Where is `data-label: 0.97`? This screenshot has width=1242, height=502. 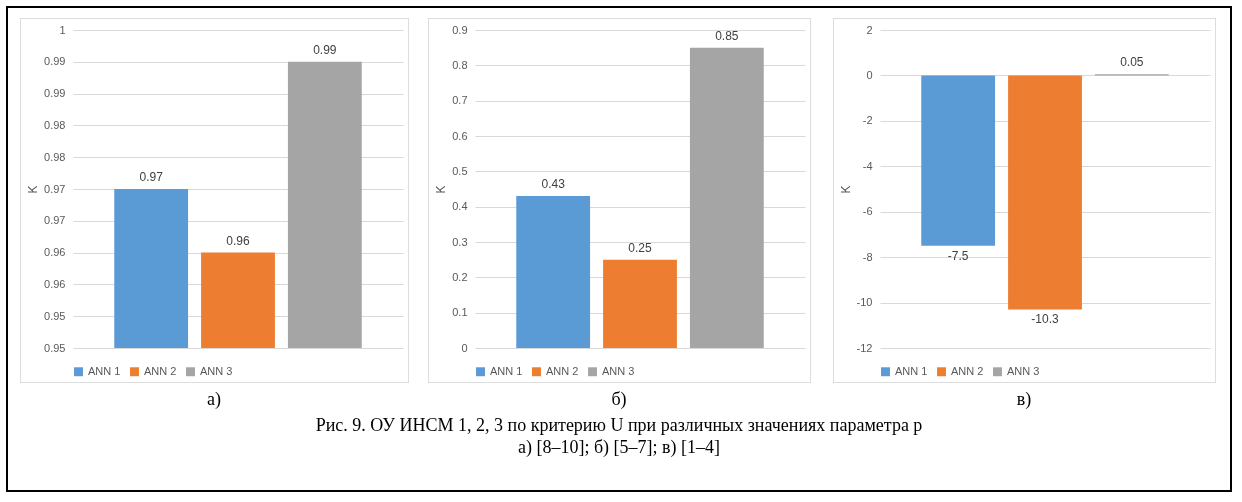 data-label: 0.97 is located at coordinates (150, 177).